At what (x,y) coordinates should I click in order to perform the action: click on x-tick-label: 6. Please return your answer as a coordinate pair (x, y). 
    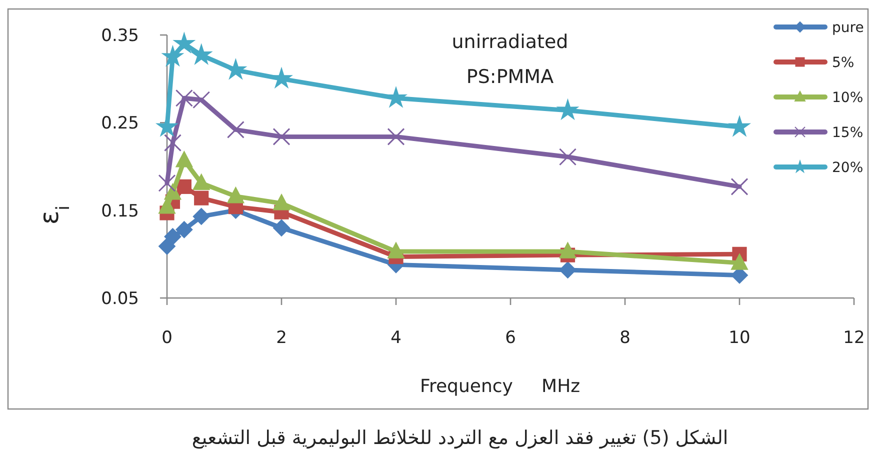
    Looking at the image, I should click on (510, 338).